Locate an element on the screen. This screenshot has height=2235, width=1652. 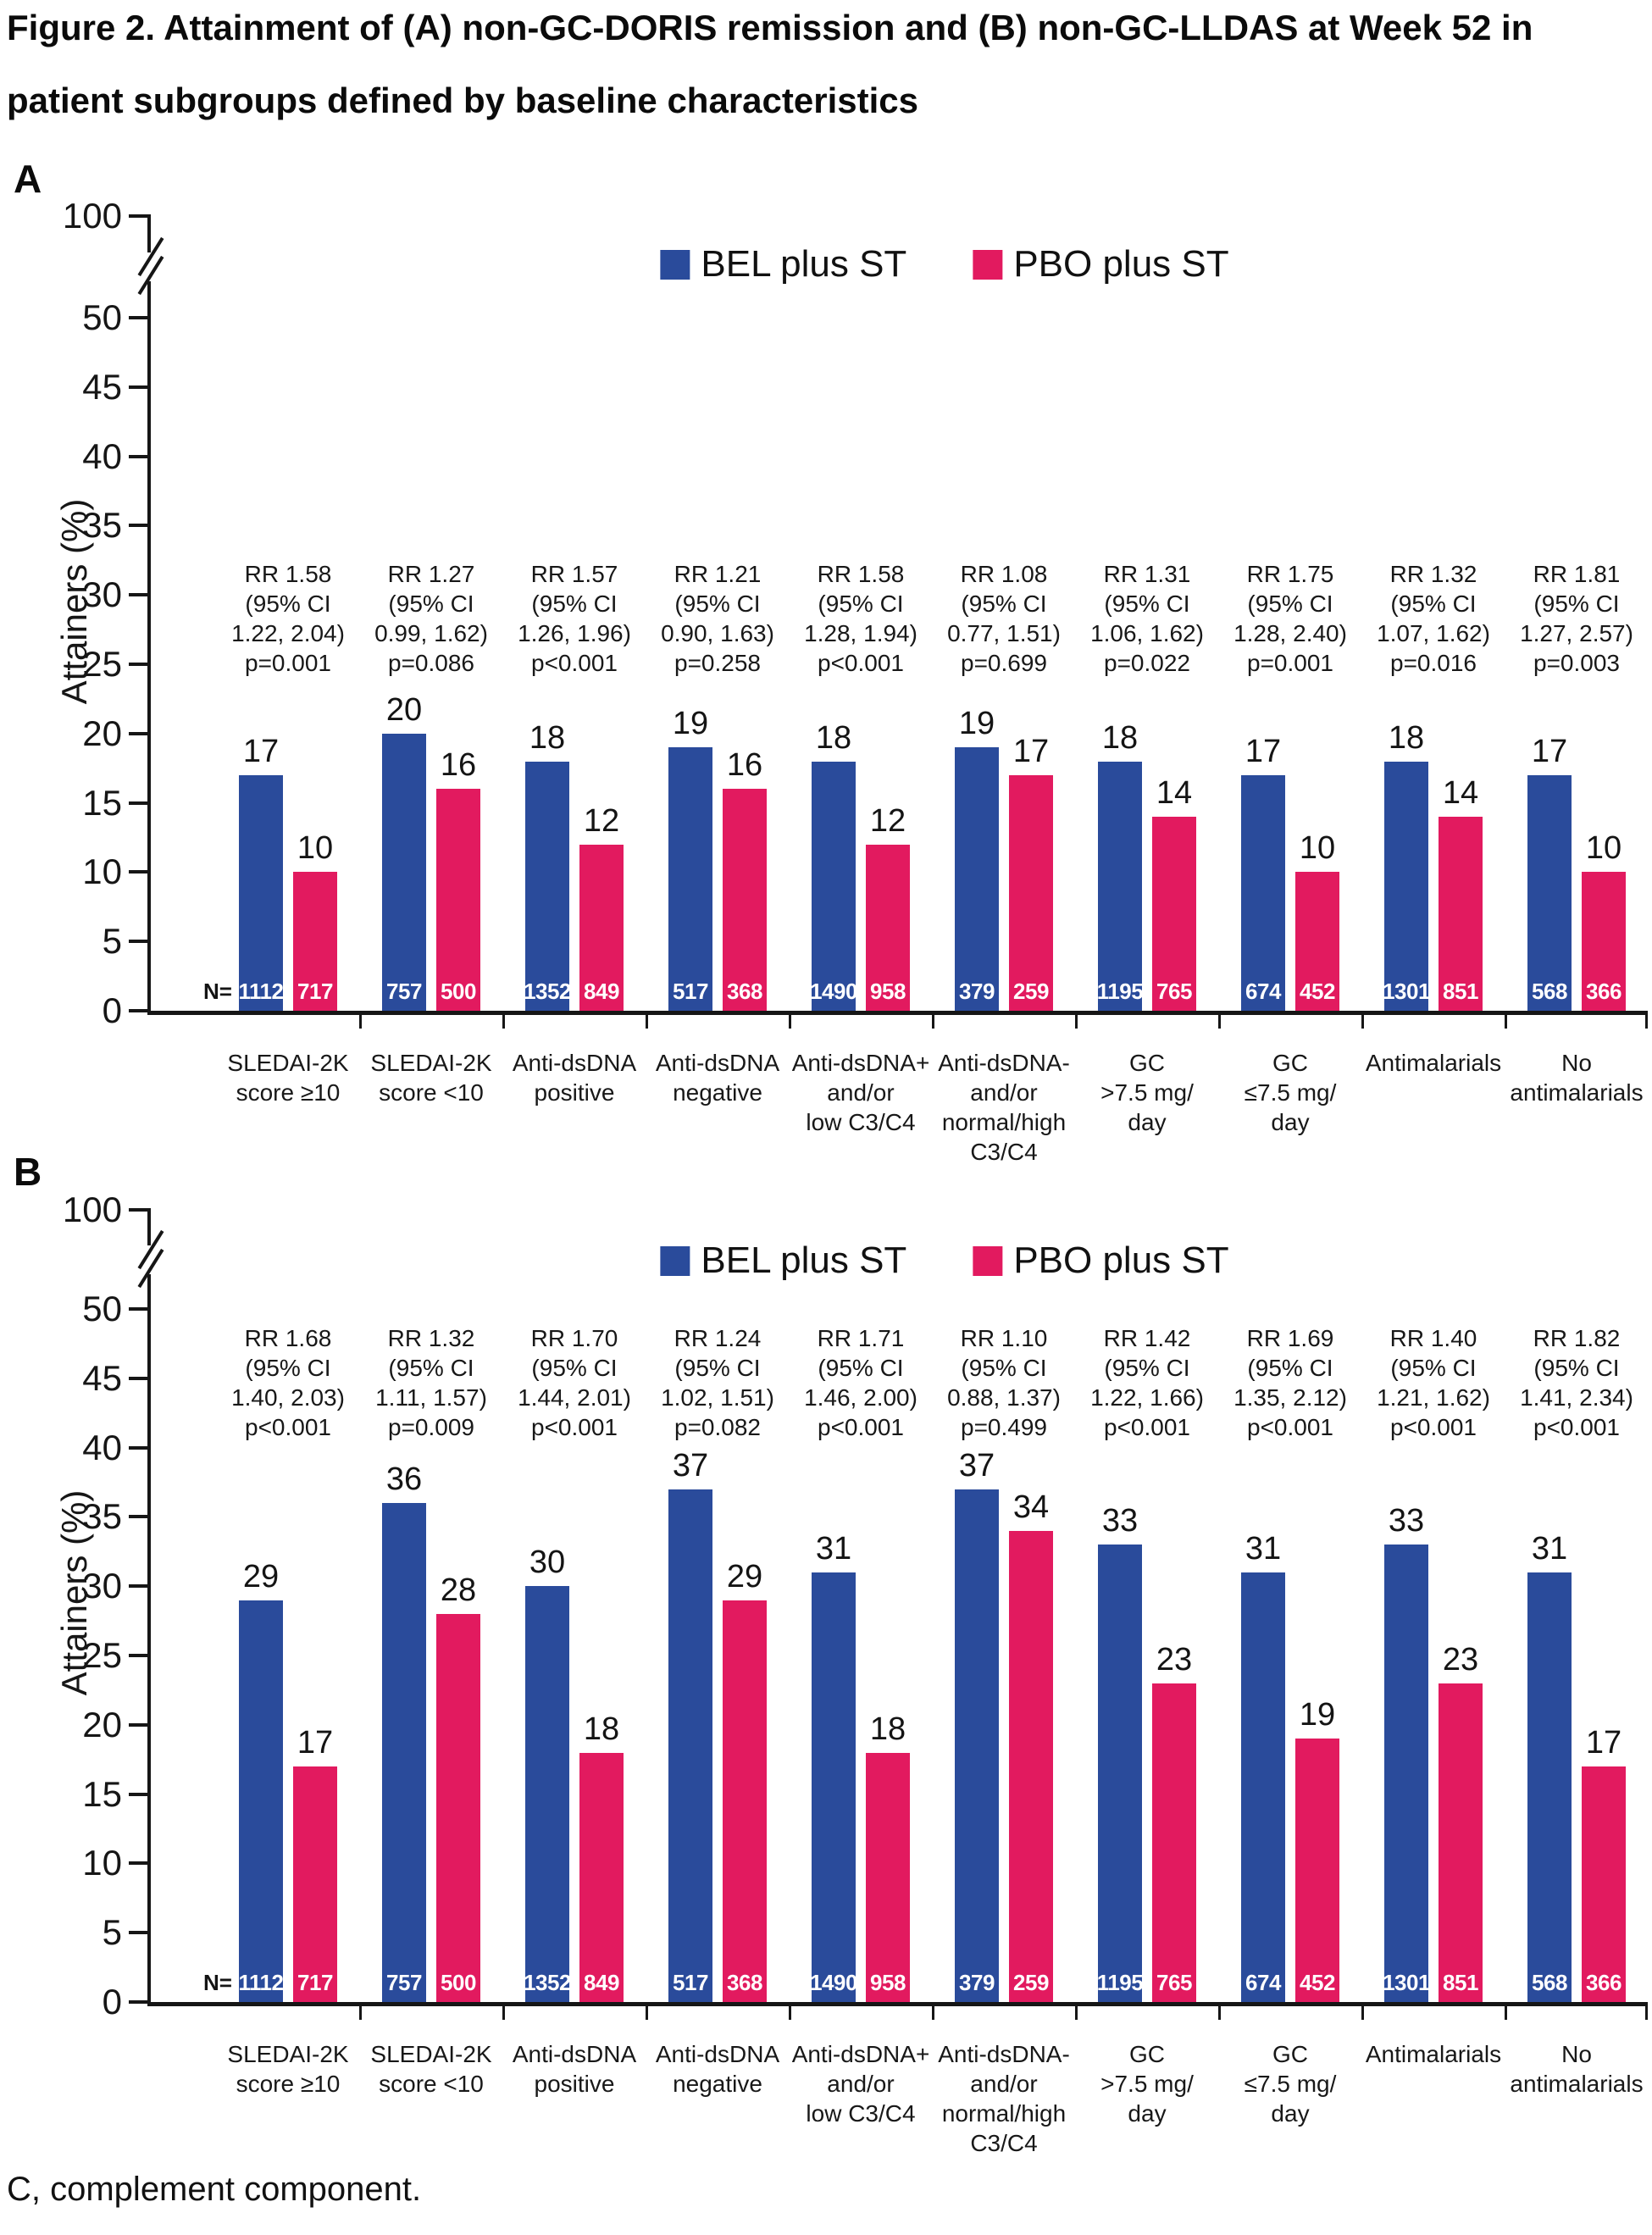
x-category-label-line: ≤7.5 mg/ is located at coordinates (1291, 2084).